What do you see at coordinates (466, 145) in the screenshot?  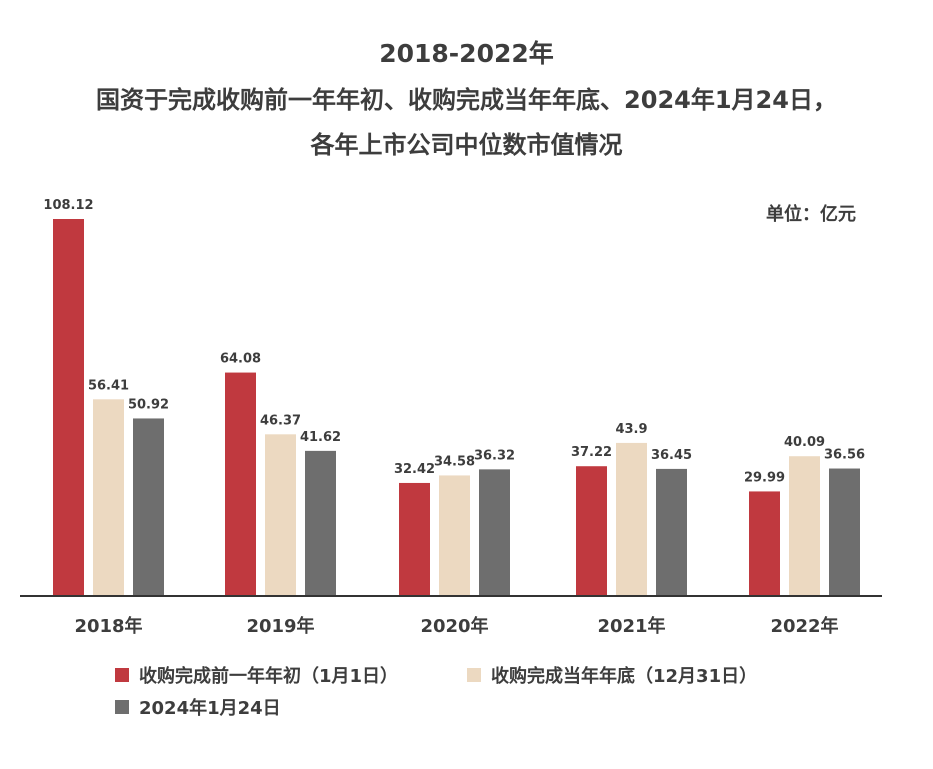 I see `chart-title-line-3: 各年上市公司中位数市值情况` at bounding box center [466, 145].